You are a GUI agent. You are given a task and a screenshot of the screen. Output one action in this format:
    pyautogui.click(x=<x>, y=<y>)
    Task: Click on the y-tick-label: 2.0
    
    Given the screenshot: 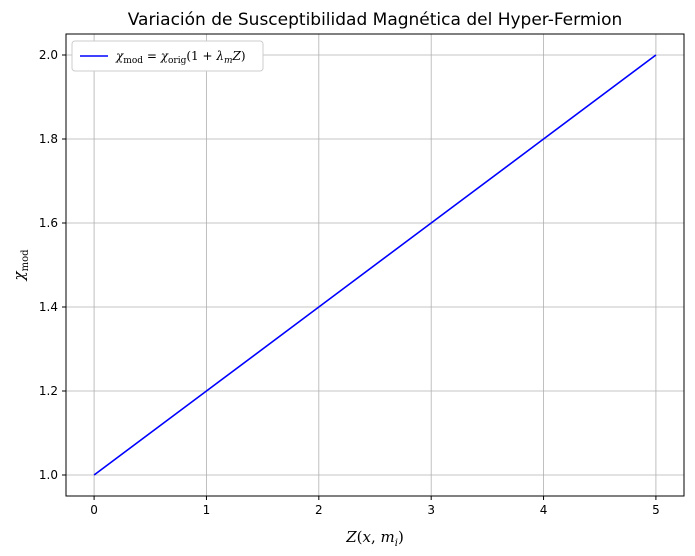 What is the action you would take?
    pyautogui.click(x=48, y=55)
    